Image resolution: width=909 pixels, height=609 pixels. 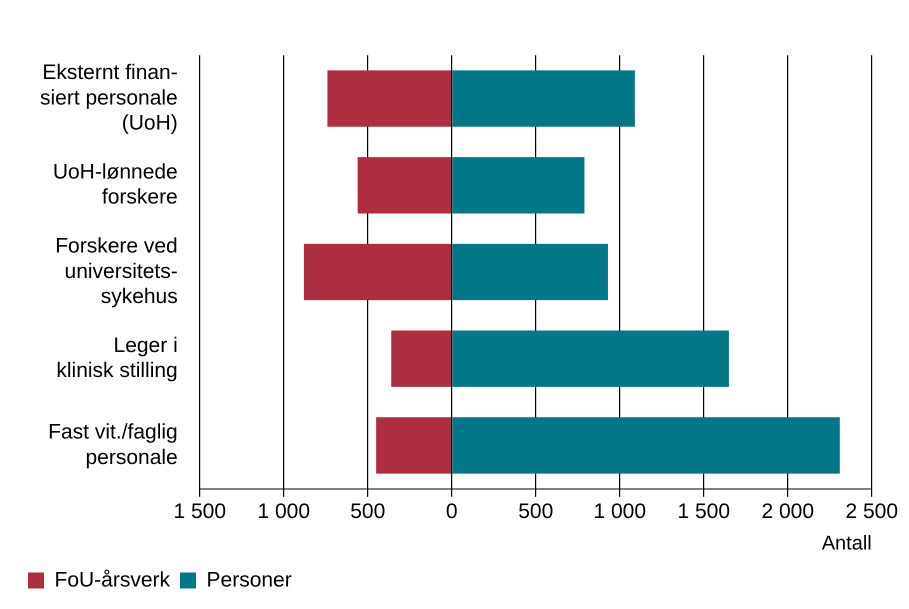 I want to click on x-tick-label: 2 500, so click(x=871, y=512).